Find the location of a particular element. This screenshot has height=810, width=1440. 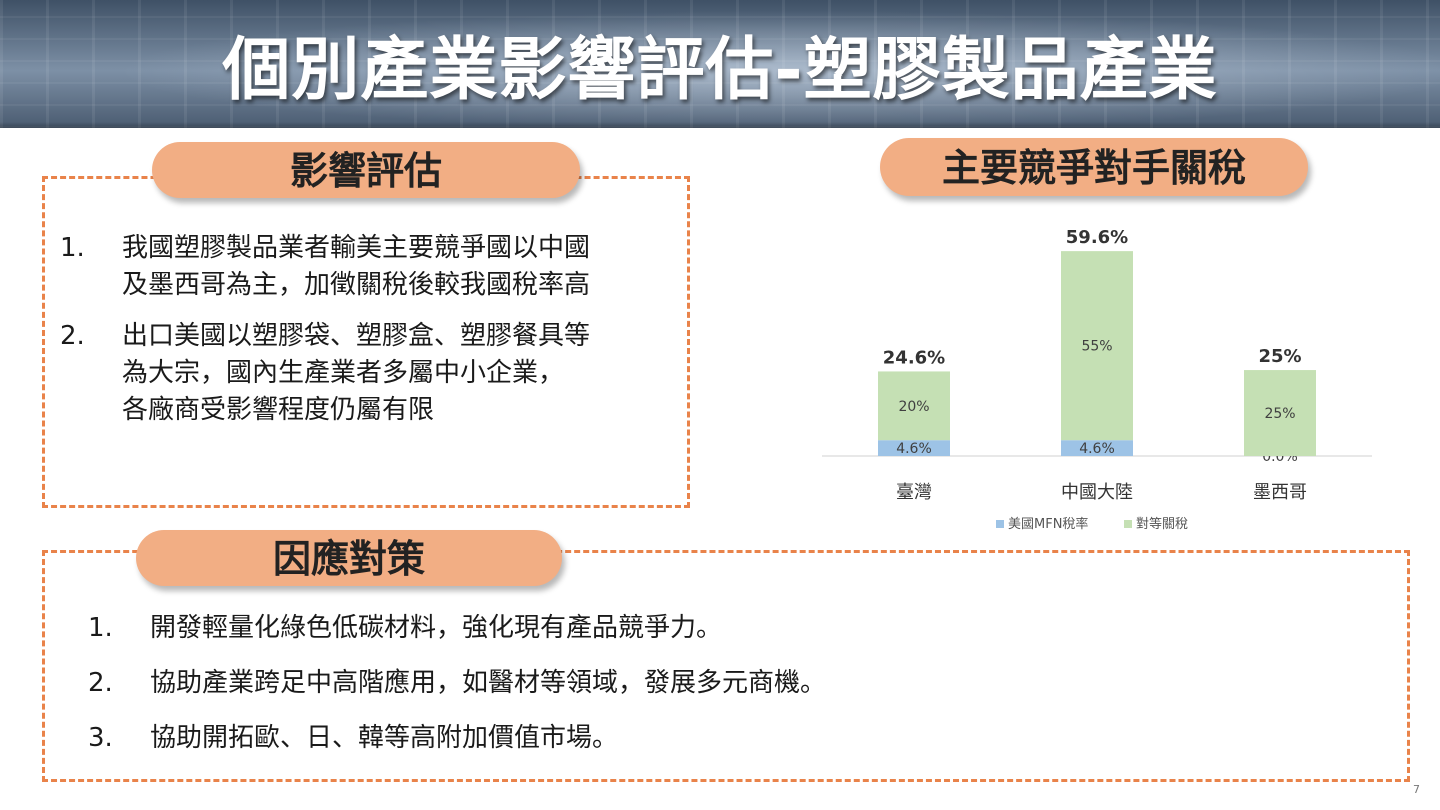

list-item-text: 協助開拓歐、日、韓等高附加價值市場。 is located at coordinates (384, 738).